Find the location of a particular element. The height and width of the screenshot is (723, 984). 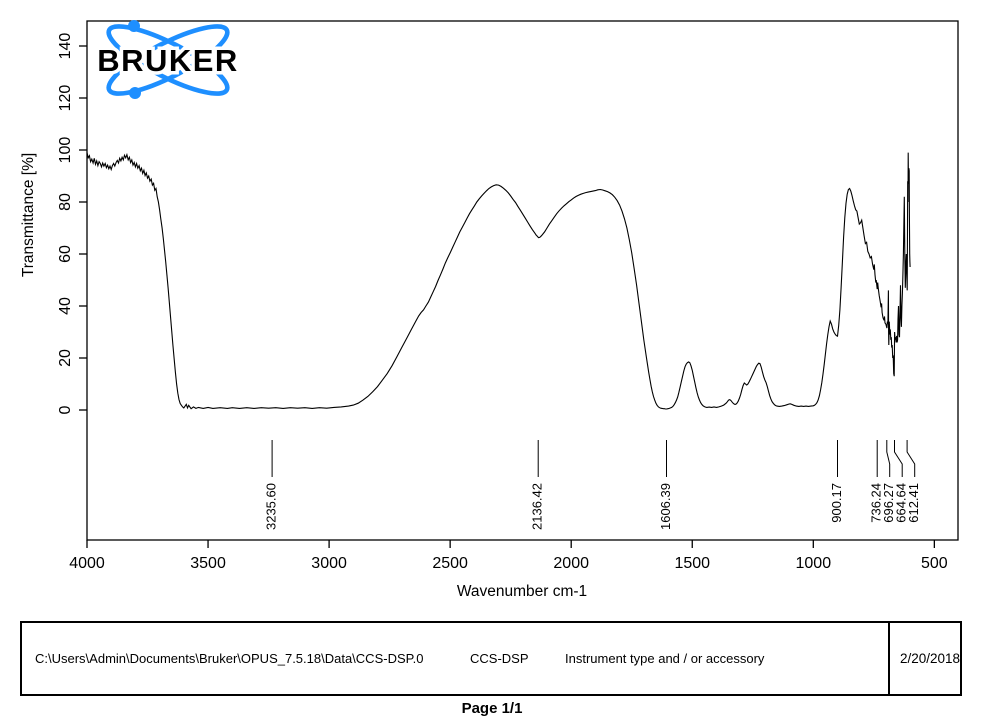

svg-text: 2136.42 is located at coordinates (537, 506).